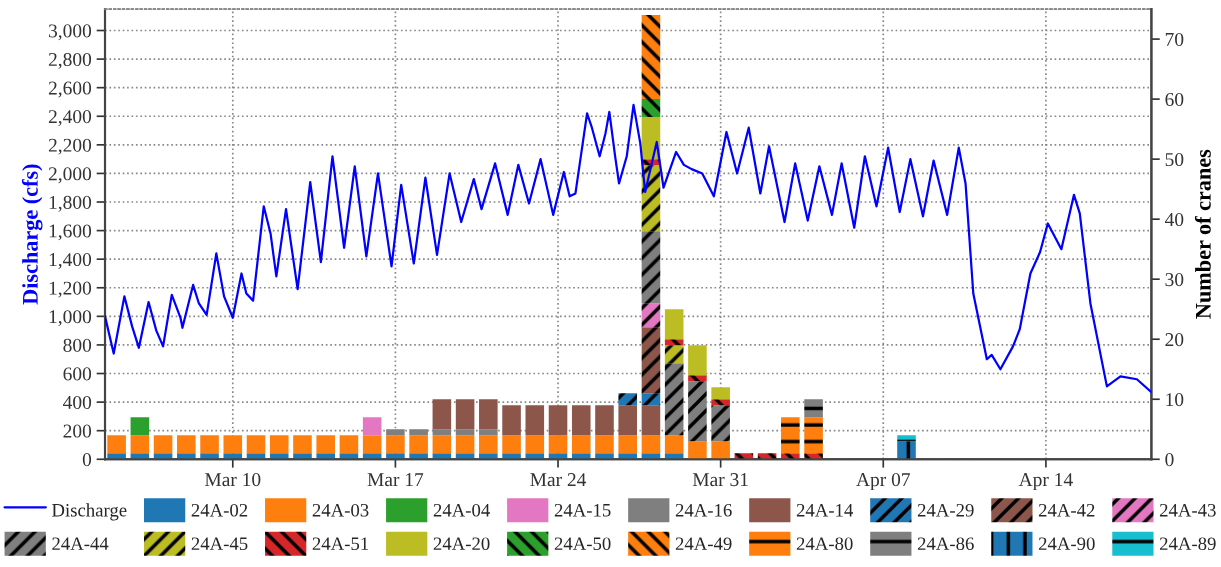 Image resolution: width=1221 pixels, height=567 pixels. What do you see at coordinates (70, 289) in the screenshot?
I see `y-tick-label: 1,200` at bounding box center [70, 289].